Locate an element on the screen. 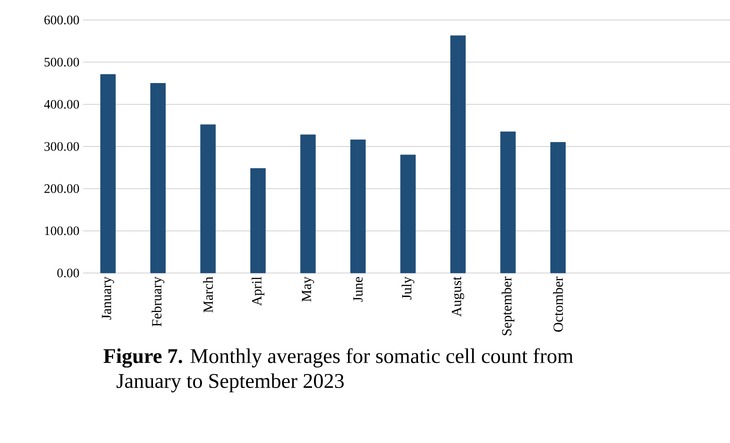  y-tick-label: 100.00 is located at coordinates (62, 231).